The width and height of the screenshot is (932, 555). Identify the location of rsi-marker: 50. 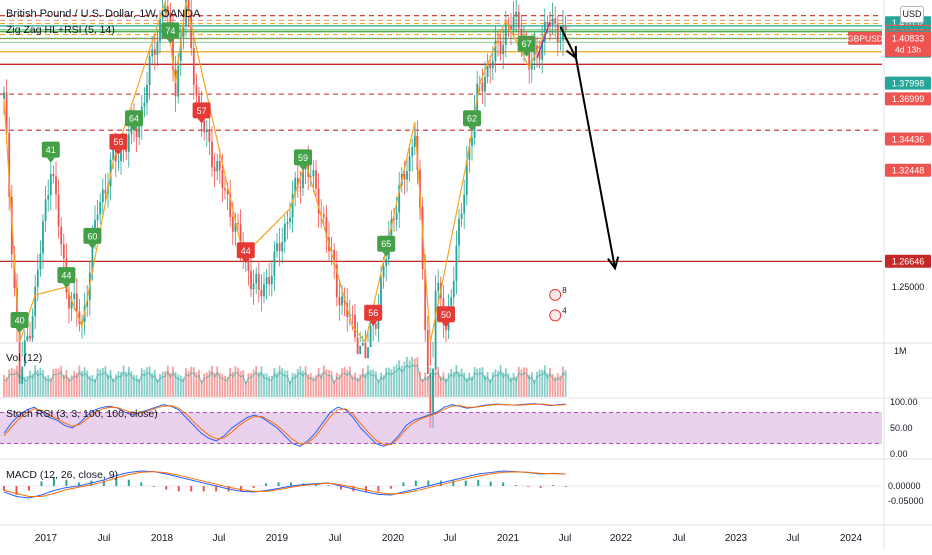
(446, 317).